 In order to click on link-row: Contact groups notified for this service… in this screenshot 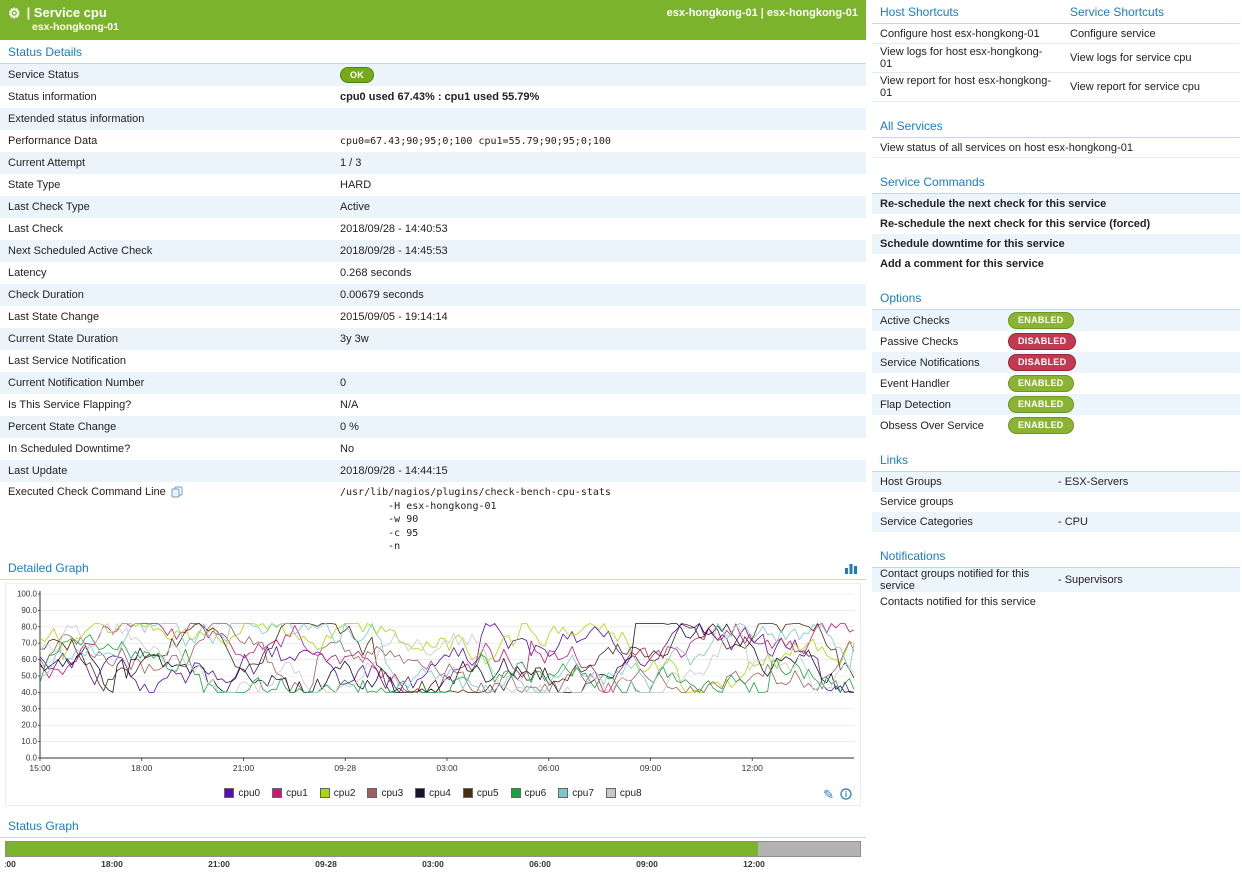, I will do `click(1056, 580)`.